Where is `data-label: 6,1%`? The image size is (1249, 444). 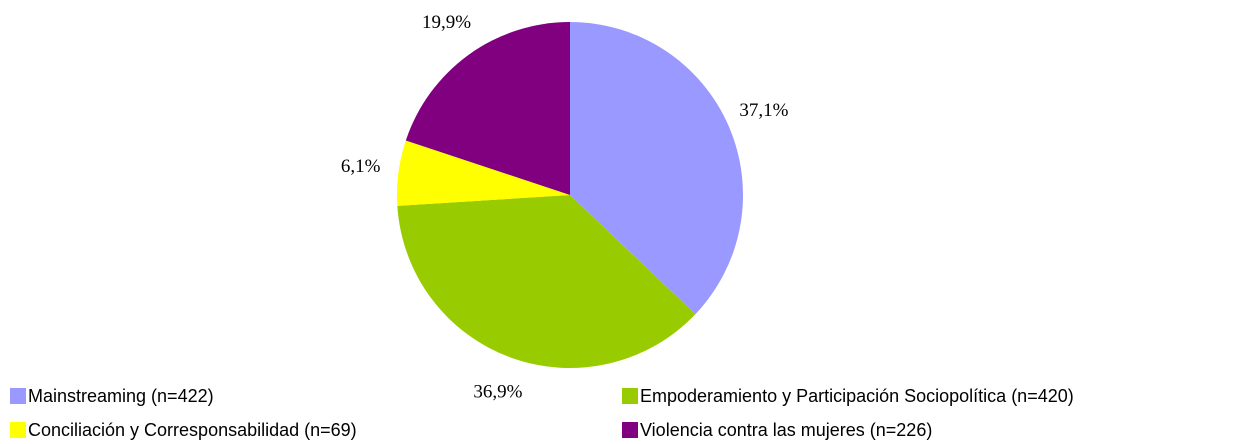
data-label: 6,1% is located at coordinates (361, 166).